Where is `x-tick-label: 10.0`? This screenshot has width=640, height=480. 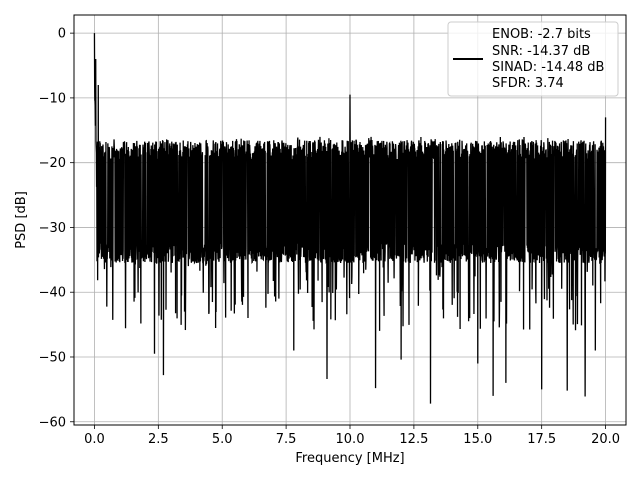
x-tick-label: 10.0 is located at coordinates (350, 439).